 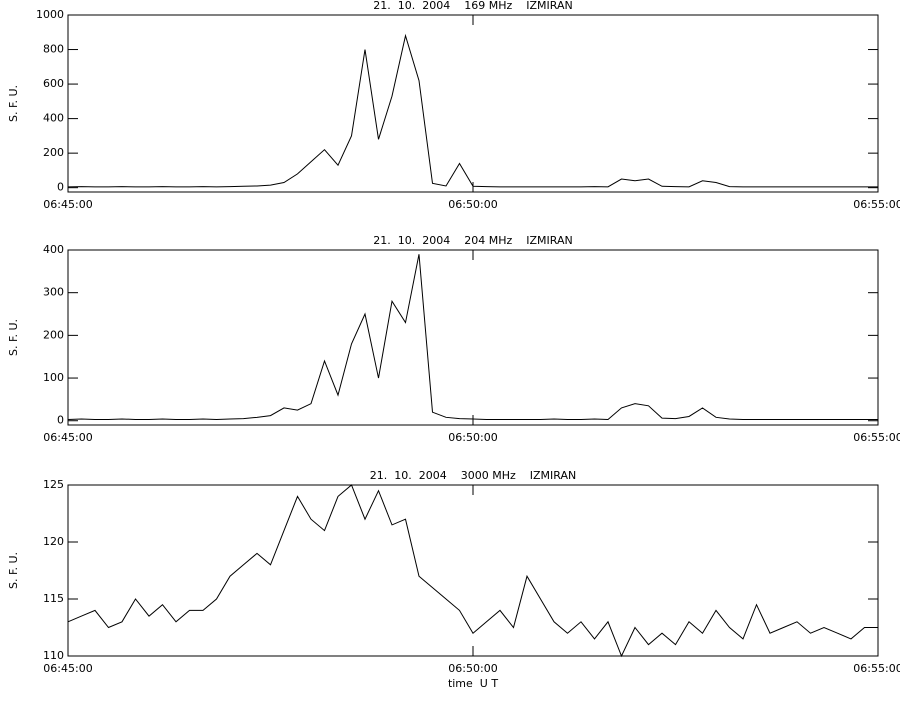 What do you see at coordinates (53, 377) in the screenshot?
I see `y-tick-label: 100` at bounding box center [53, 377].